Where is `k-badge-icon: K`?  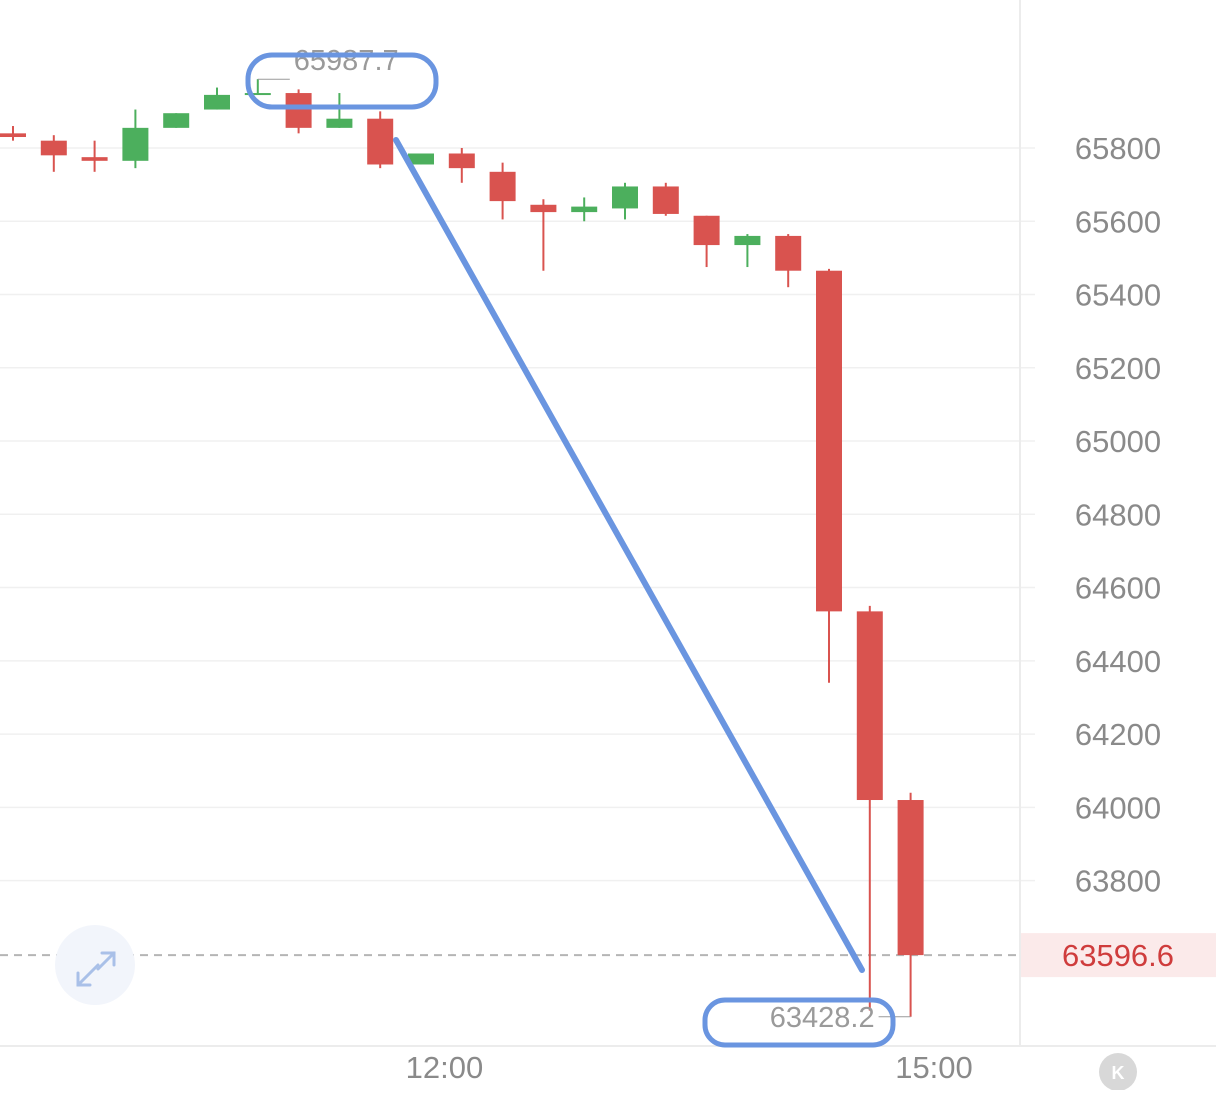
k-badge-icon: K is located at coordinates (1118, 1072).